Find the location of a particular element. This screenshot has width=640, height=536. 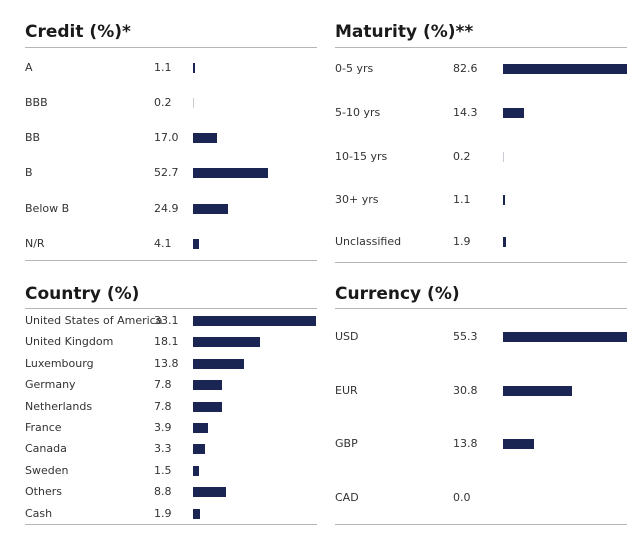

country-row: United Kingdom 18.1 is located at coordinates (171, 342).